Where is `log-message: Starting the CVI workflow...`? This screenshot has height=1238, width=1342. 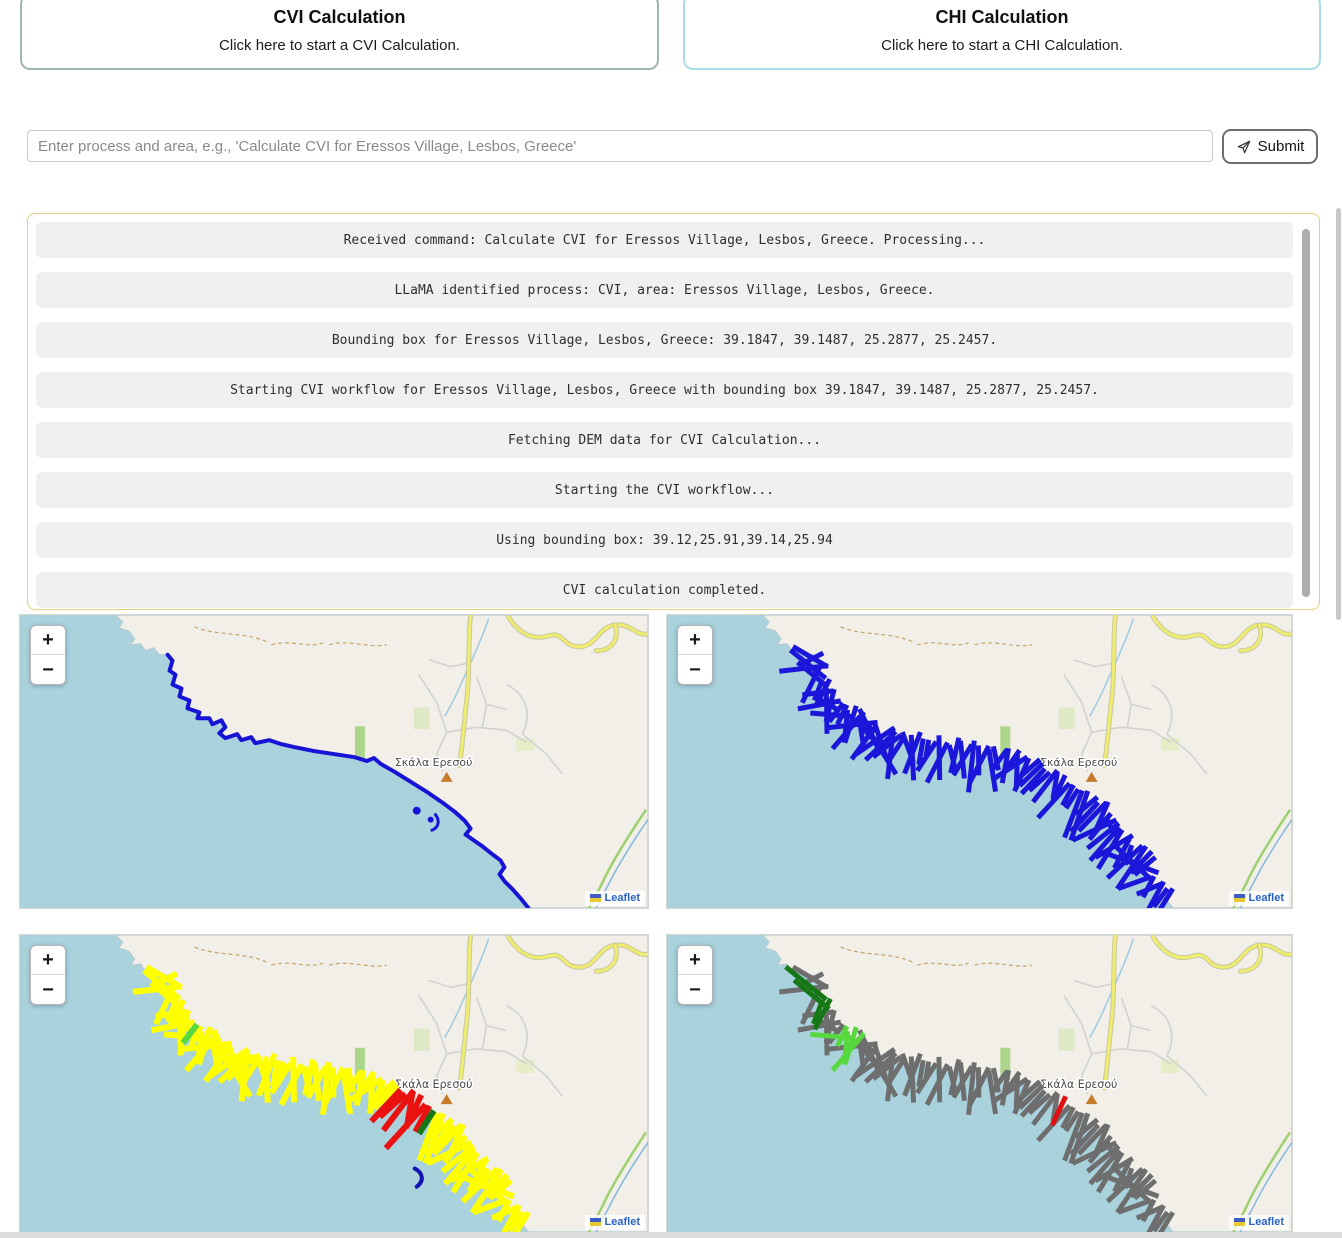 log-message: Starting the CVI workflow... is located at coordinates (664, 490).